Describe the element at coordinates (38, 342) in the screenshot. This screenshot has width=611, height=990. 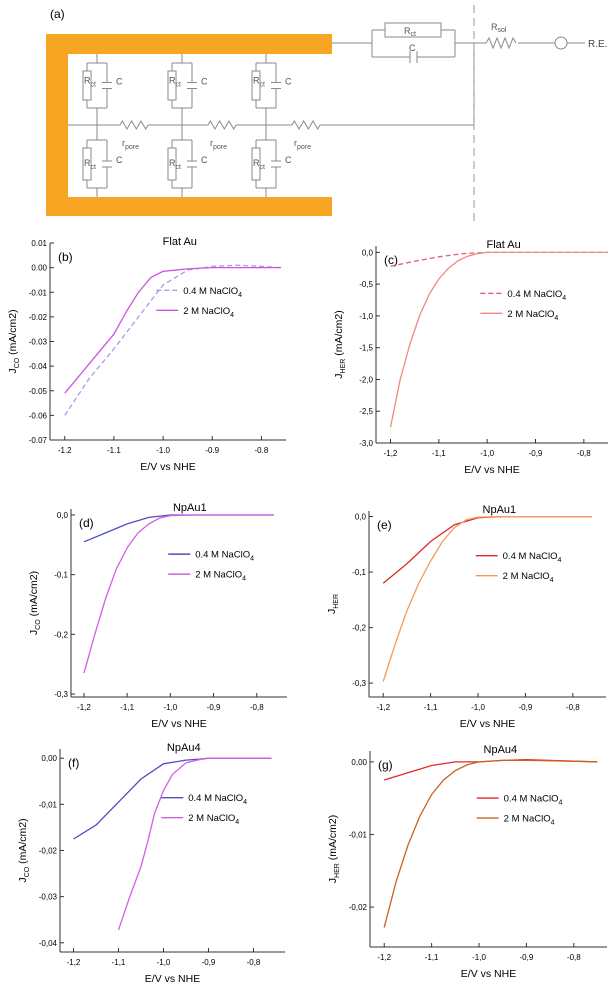
I see `y-tick-label: -0.03` at that location.